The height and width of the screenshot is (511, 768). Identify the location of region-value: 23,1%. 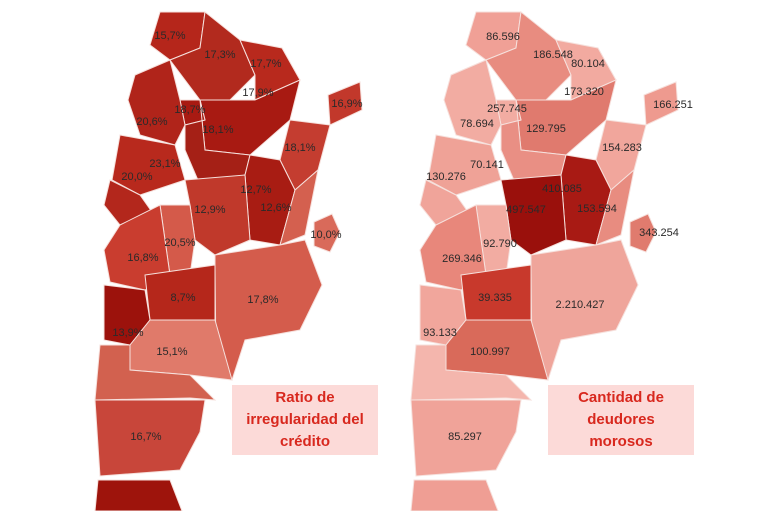
(164, 164).